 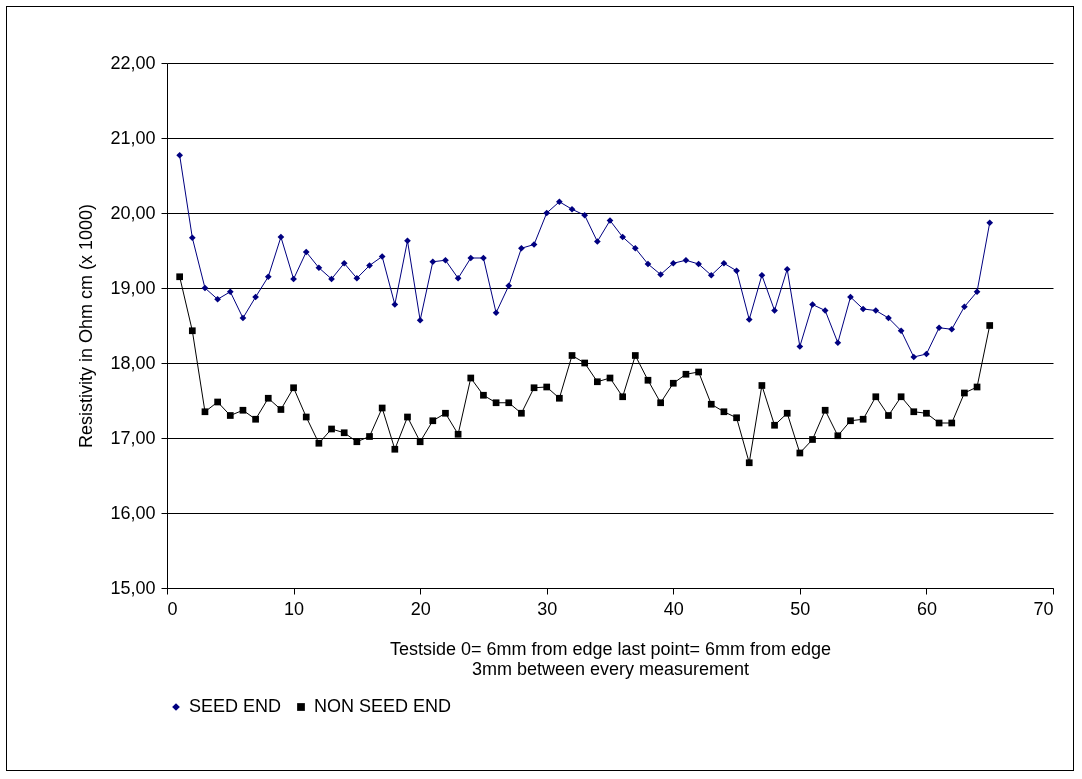 I want to click on x-tick-label: 40, so click(x=673, y=608).